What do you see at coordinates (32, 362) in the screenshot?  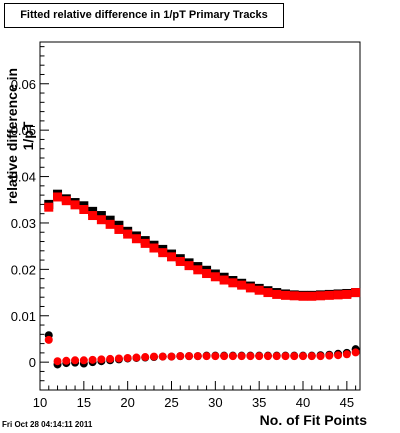 I see `y-tick-label: 0` at bounding box center [32, 362].